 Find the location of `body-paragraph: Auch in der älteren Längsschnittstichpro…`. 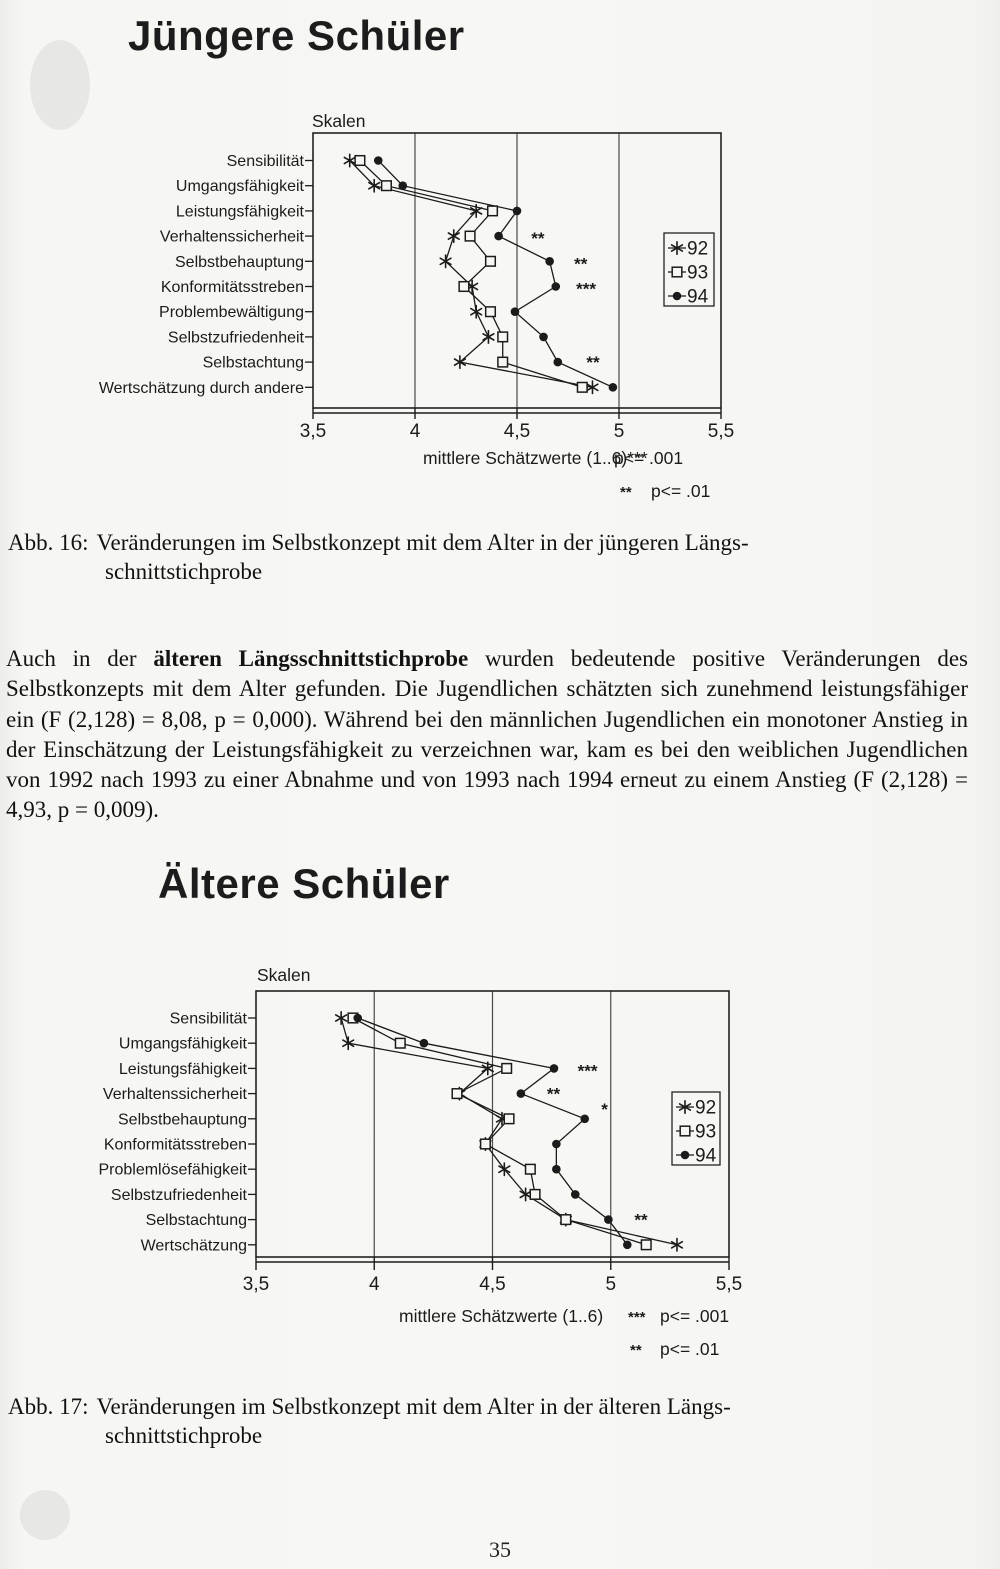

body-paragraph: Auch in der älteren Längsschnittstichpro… is located at coordinates (487, 735).